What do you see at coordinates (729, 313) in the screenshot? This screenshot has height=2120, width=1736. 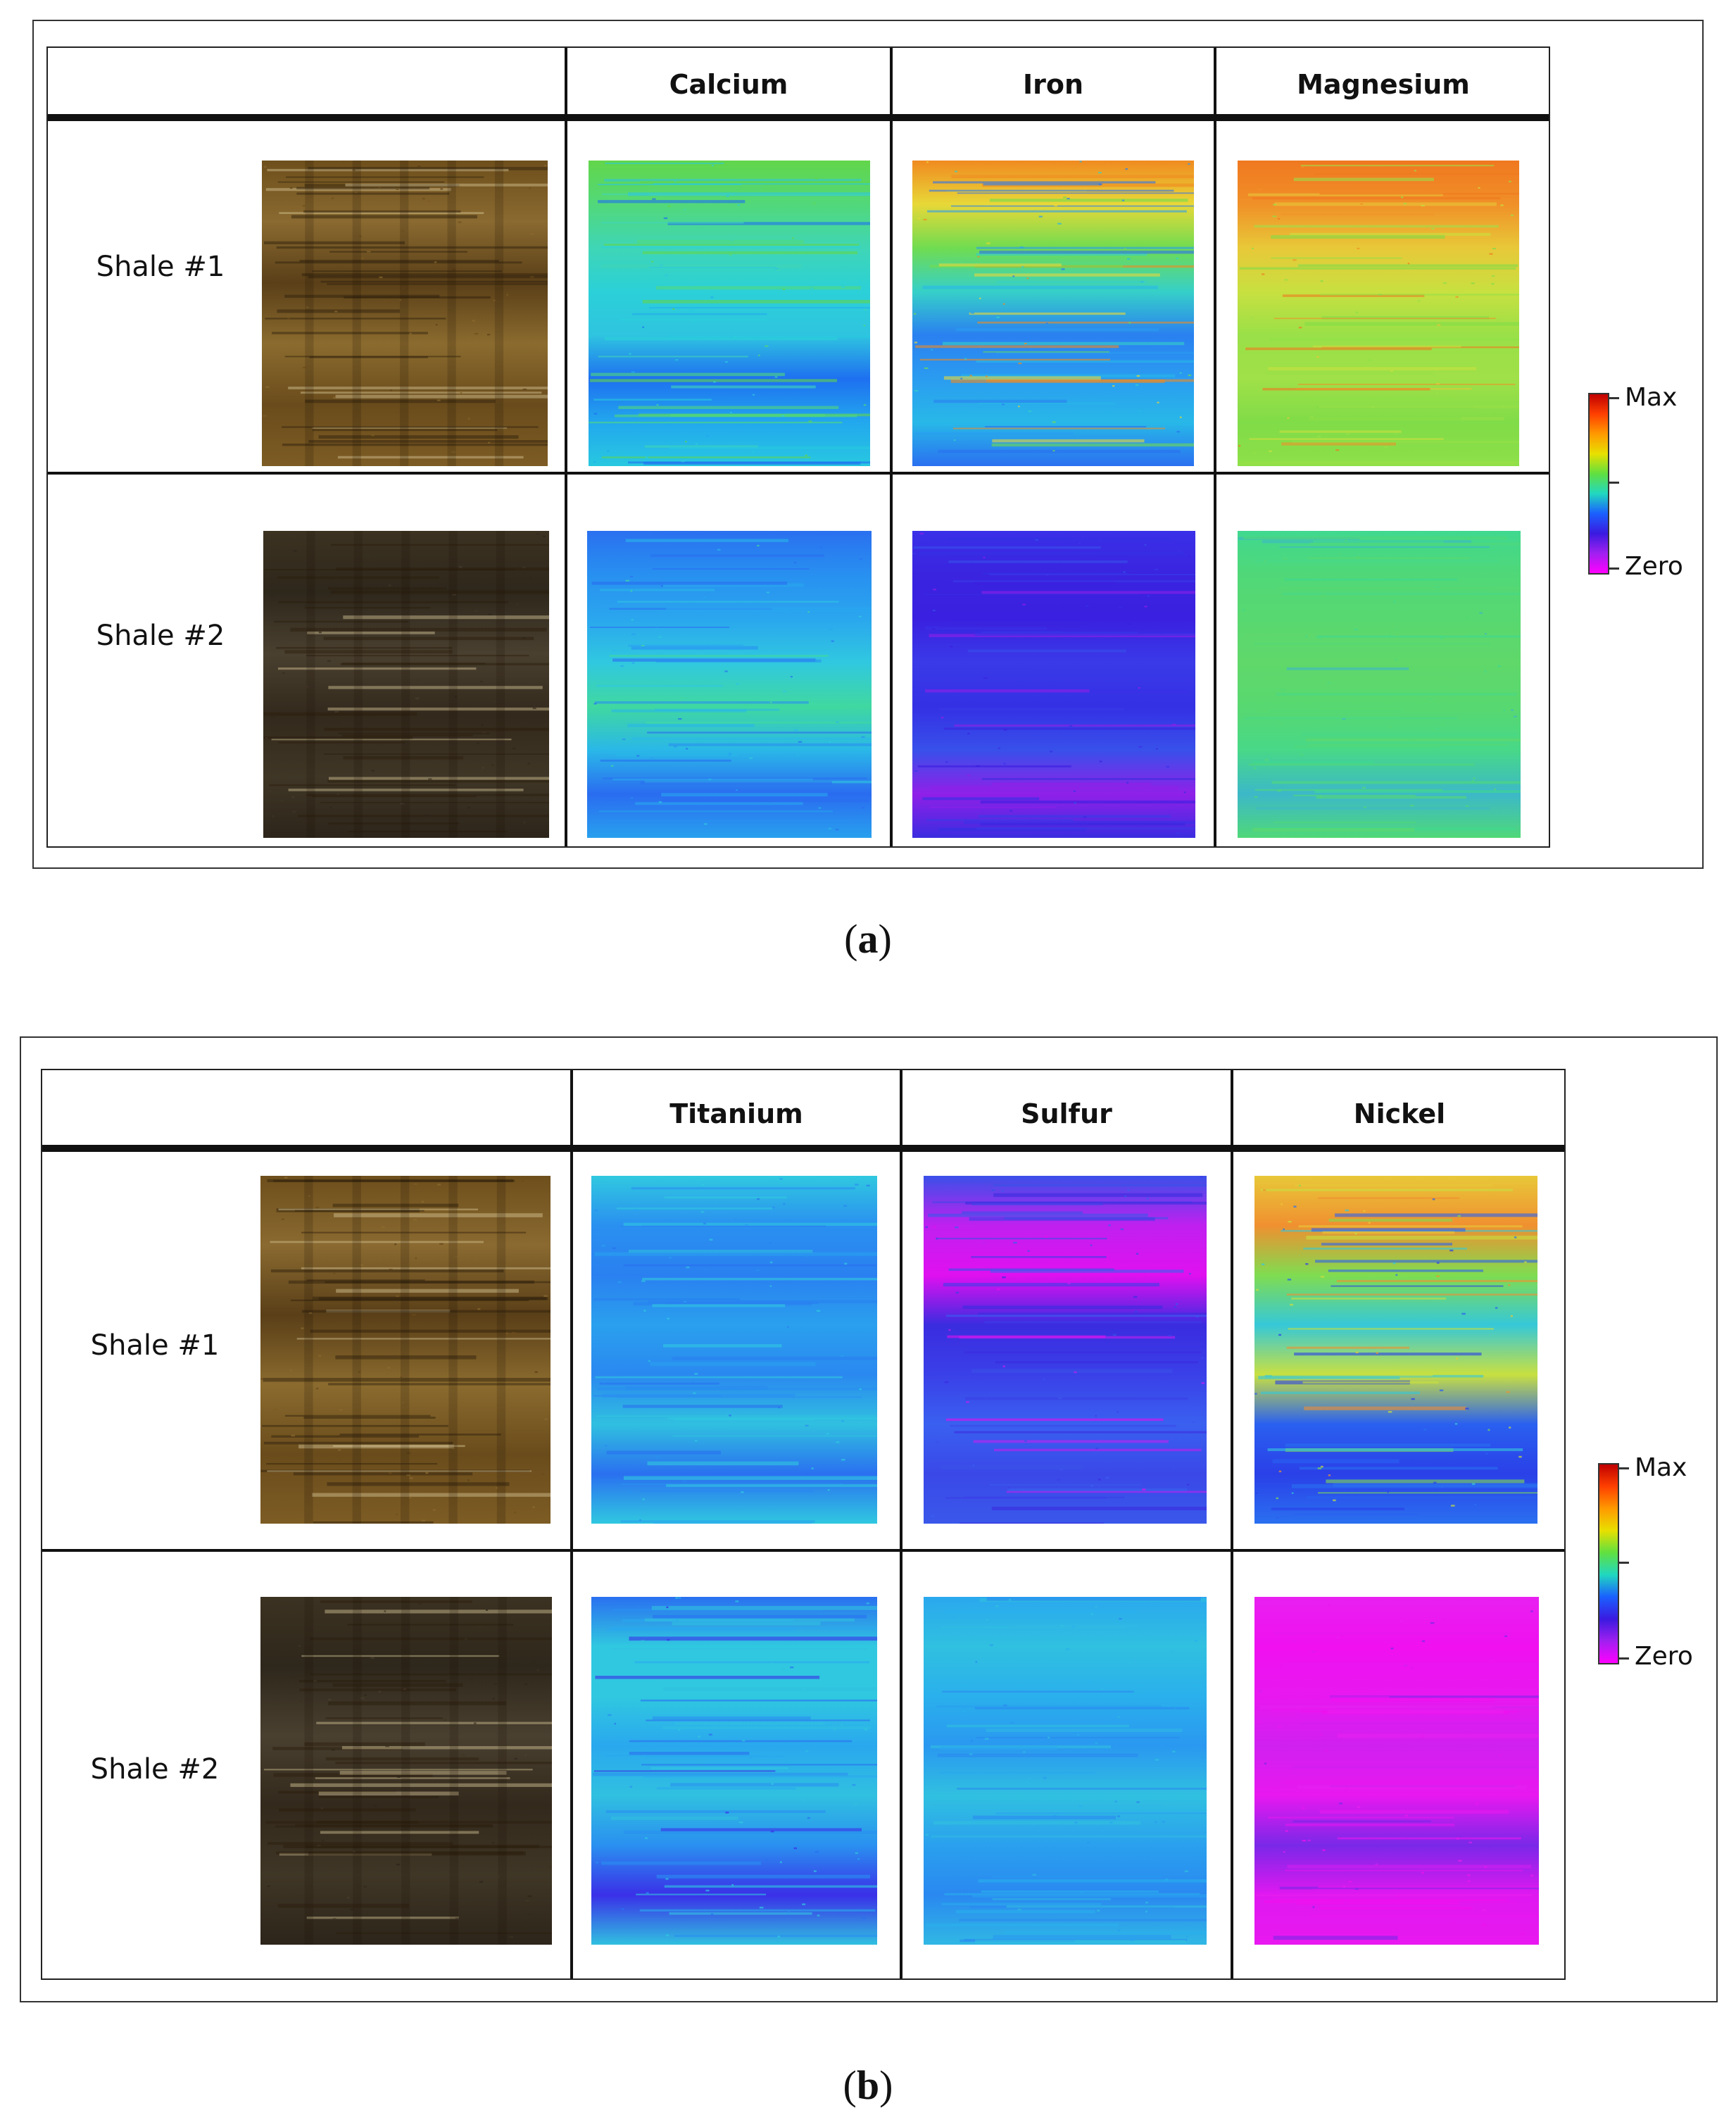 I see `calcium-shale1-map` at bounding box center [729, 313].